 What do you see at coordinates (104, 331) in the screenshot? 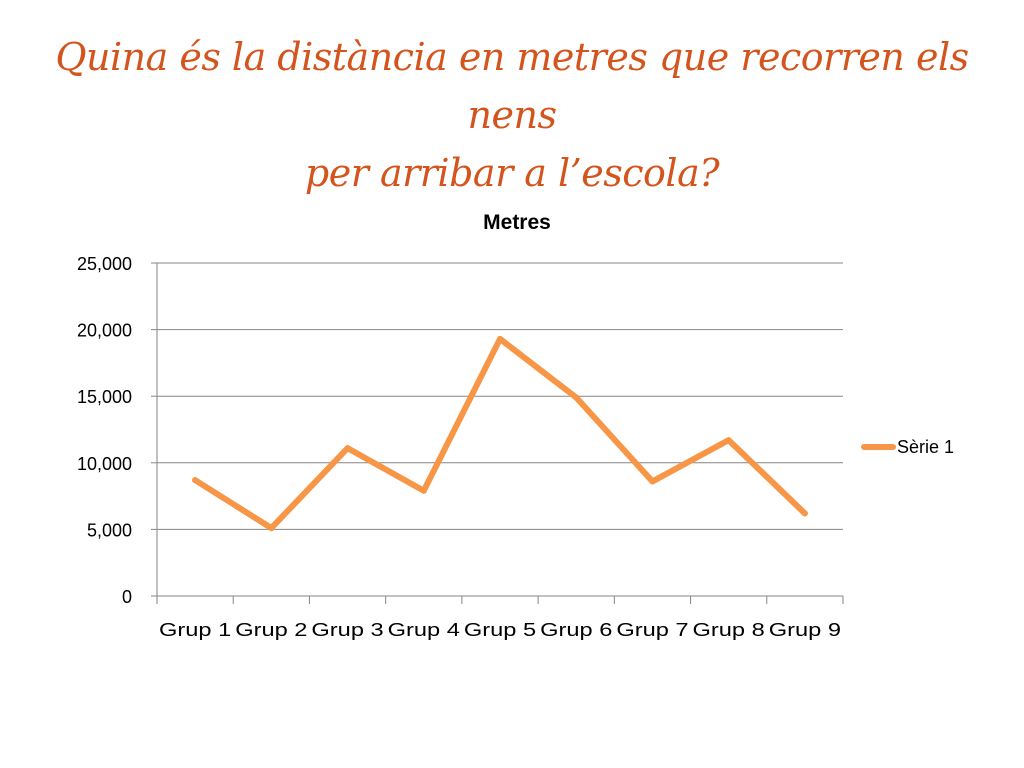
I see `y-tick-label: 20,000` at bounding box center [104, 331].